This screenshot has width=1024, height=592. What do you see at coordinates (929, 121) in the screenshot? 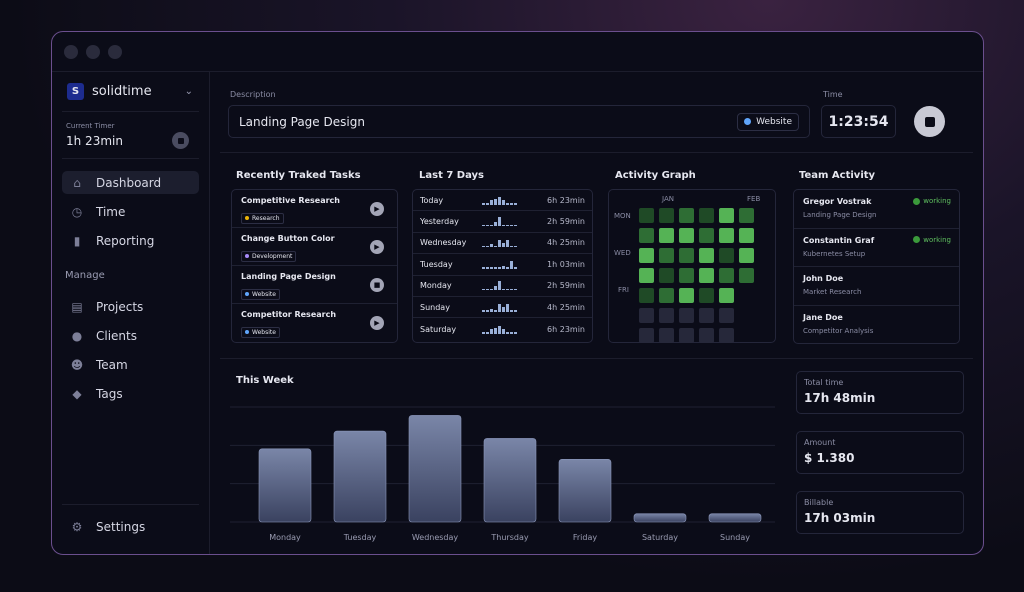
I see `stop-timer-main-button` at bounding box center [929, 121].